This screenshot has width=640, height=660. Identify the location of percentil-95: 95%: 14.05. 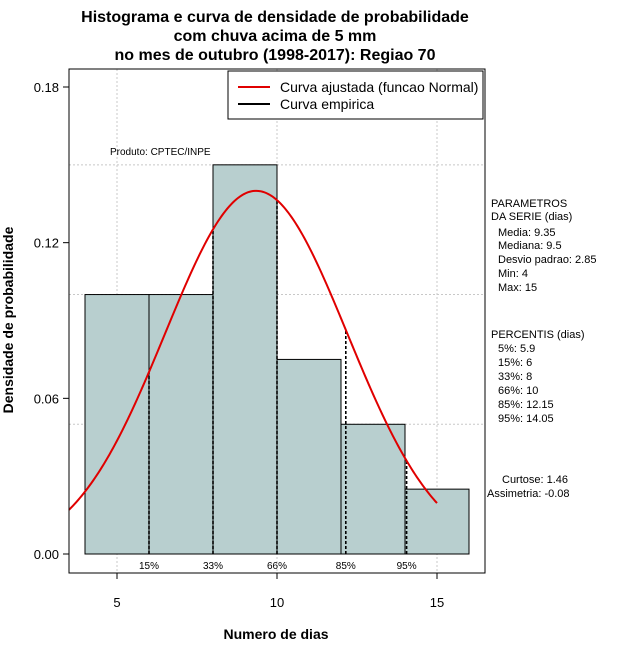
(526, 419).